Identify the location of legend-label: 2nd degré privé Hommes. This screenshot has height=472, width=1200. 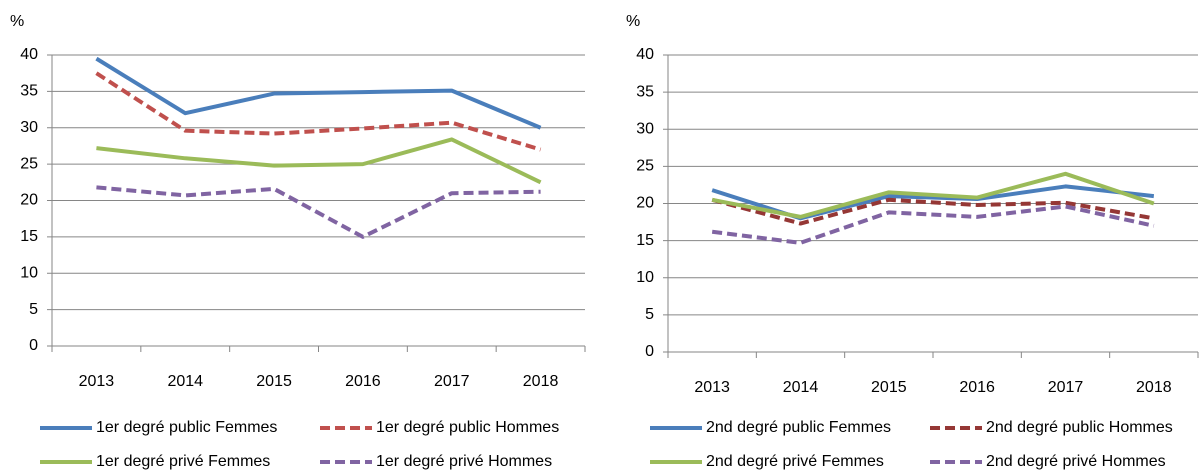
(1076, 461).